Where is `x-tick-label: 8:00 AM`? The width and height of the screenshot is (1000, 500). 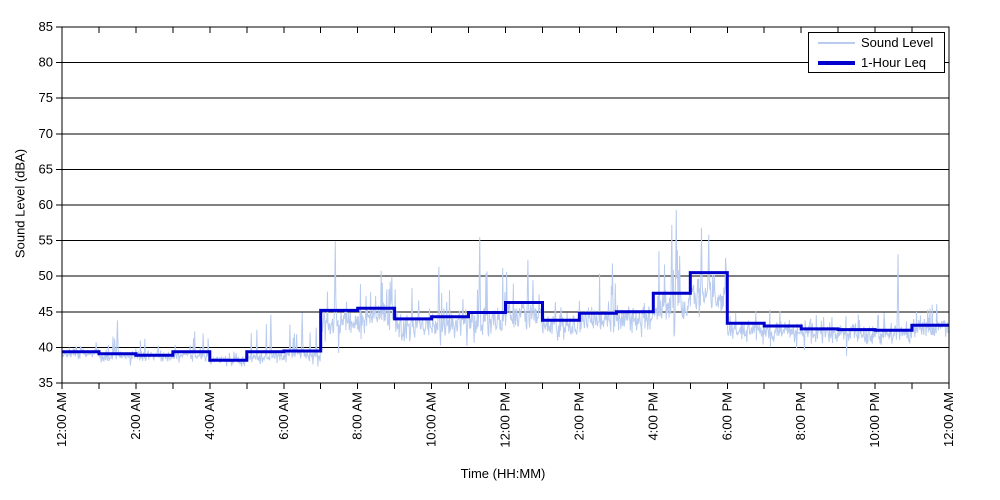
x-tick-label: 8:00 AM is located at coordinates (357, 416).